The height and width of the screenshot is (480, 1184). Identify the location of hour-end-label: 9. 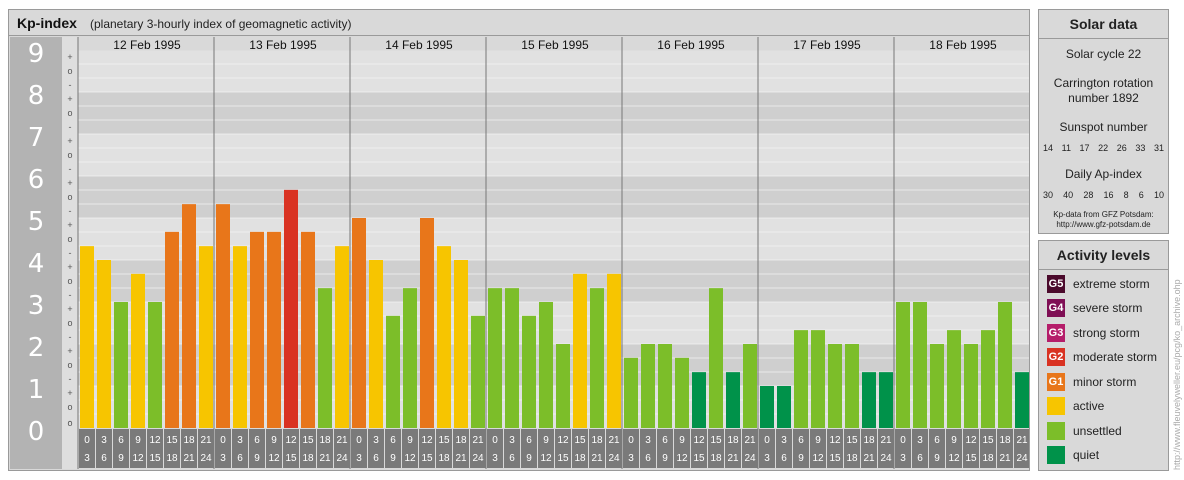
(121, 458).